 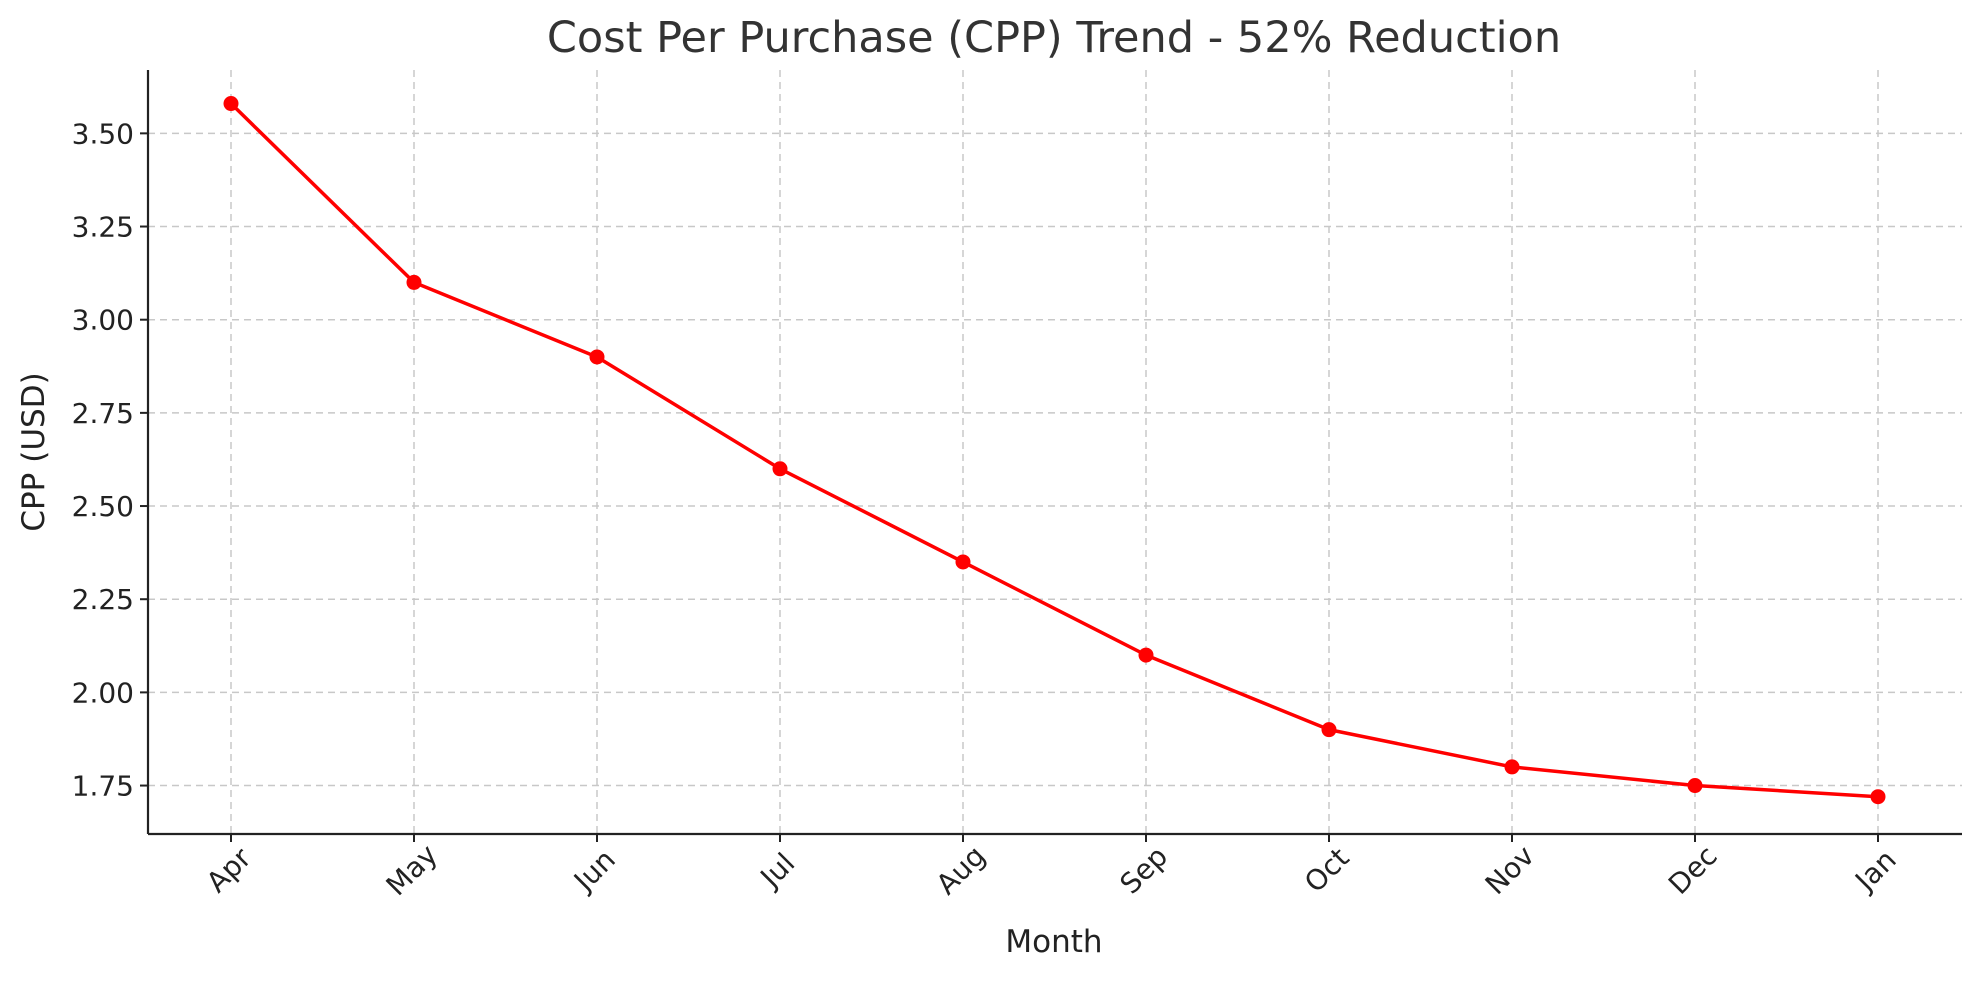 I want to click on data-point-apr, so click(x=231, y=104).